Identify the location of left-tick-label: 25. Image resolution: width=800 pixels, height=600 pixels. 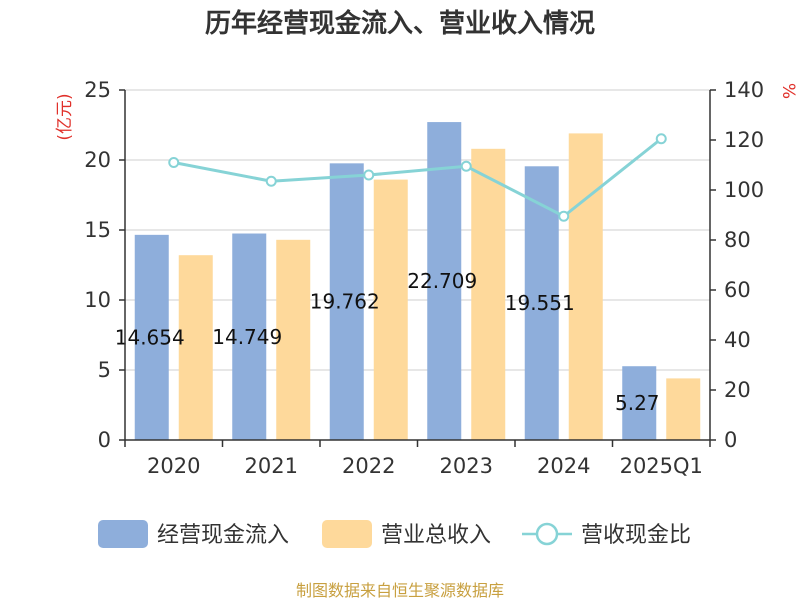
(97, 90).